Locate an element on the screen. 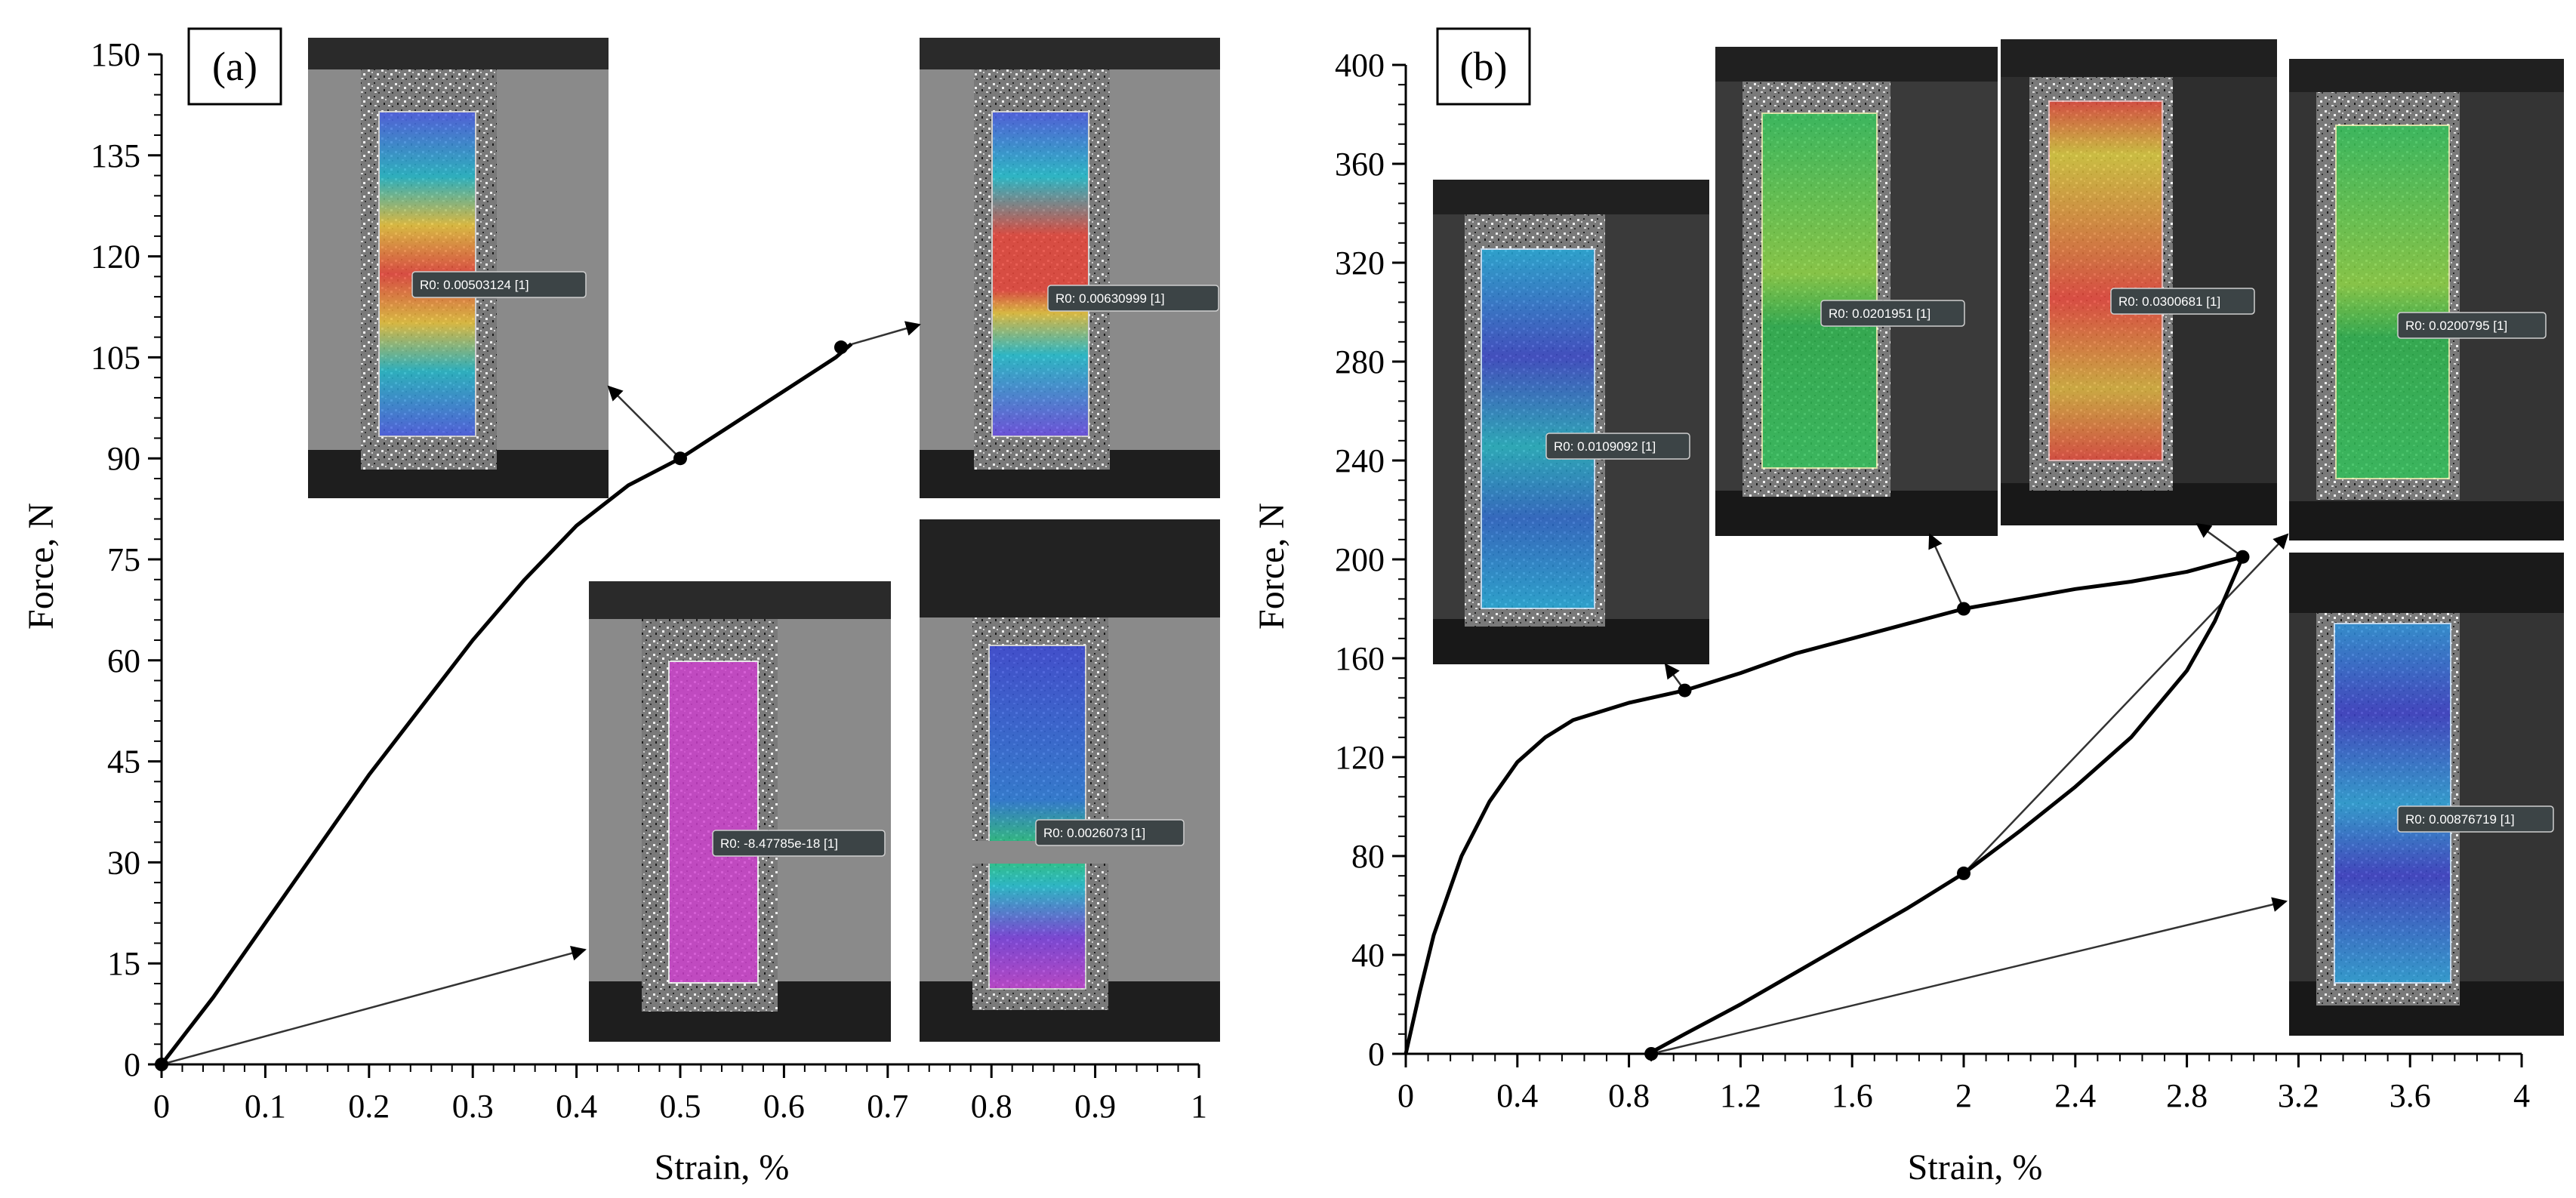 The width and height of the screenshot is (2576, 1198). inset-a-top-left: R0: 0.00503124 [1] is located at coordinates (458, 268).